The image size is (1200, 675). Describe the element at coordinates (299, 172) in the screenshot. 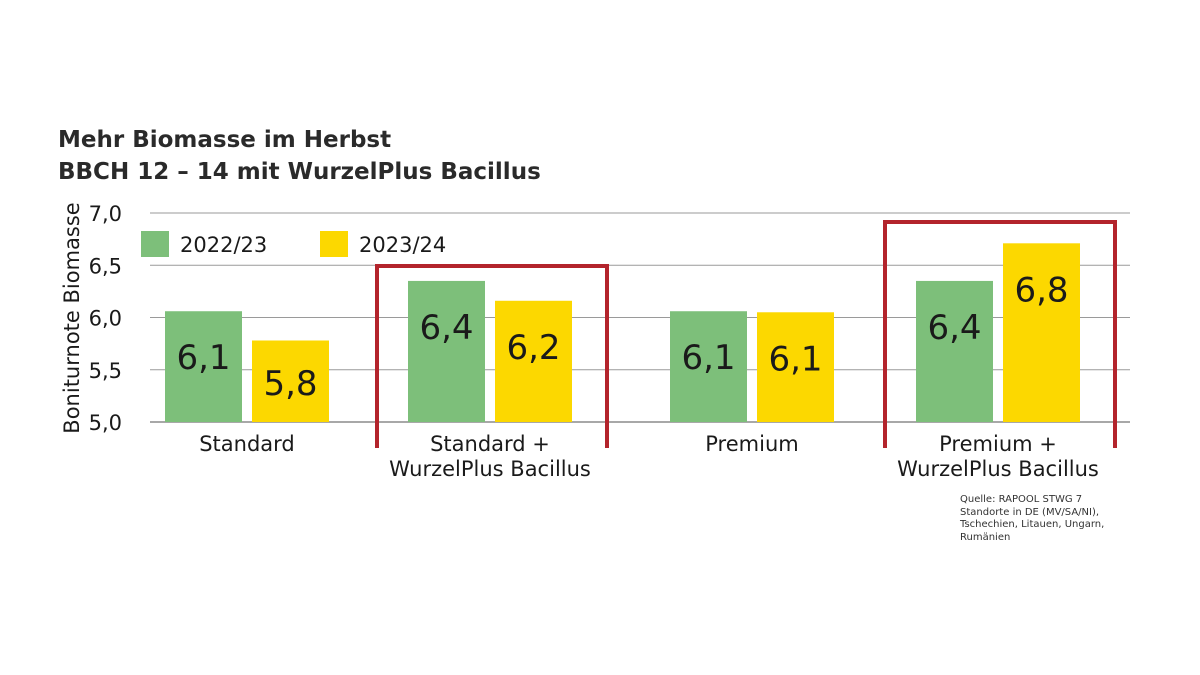

I see `chart-subtitle: BBCH 12 – 14 mit WurzelPlus Bacillus` at that location.